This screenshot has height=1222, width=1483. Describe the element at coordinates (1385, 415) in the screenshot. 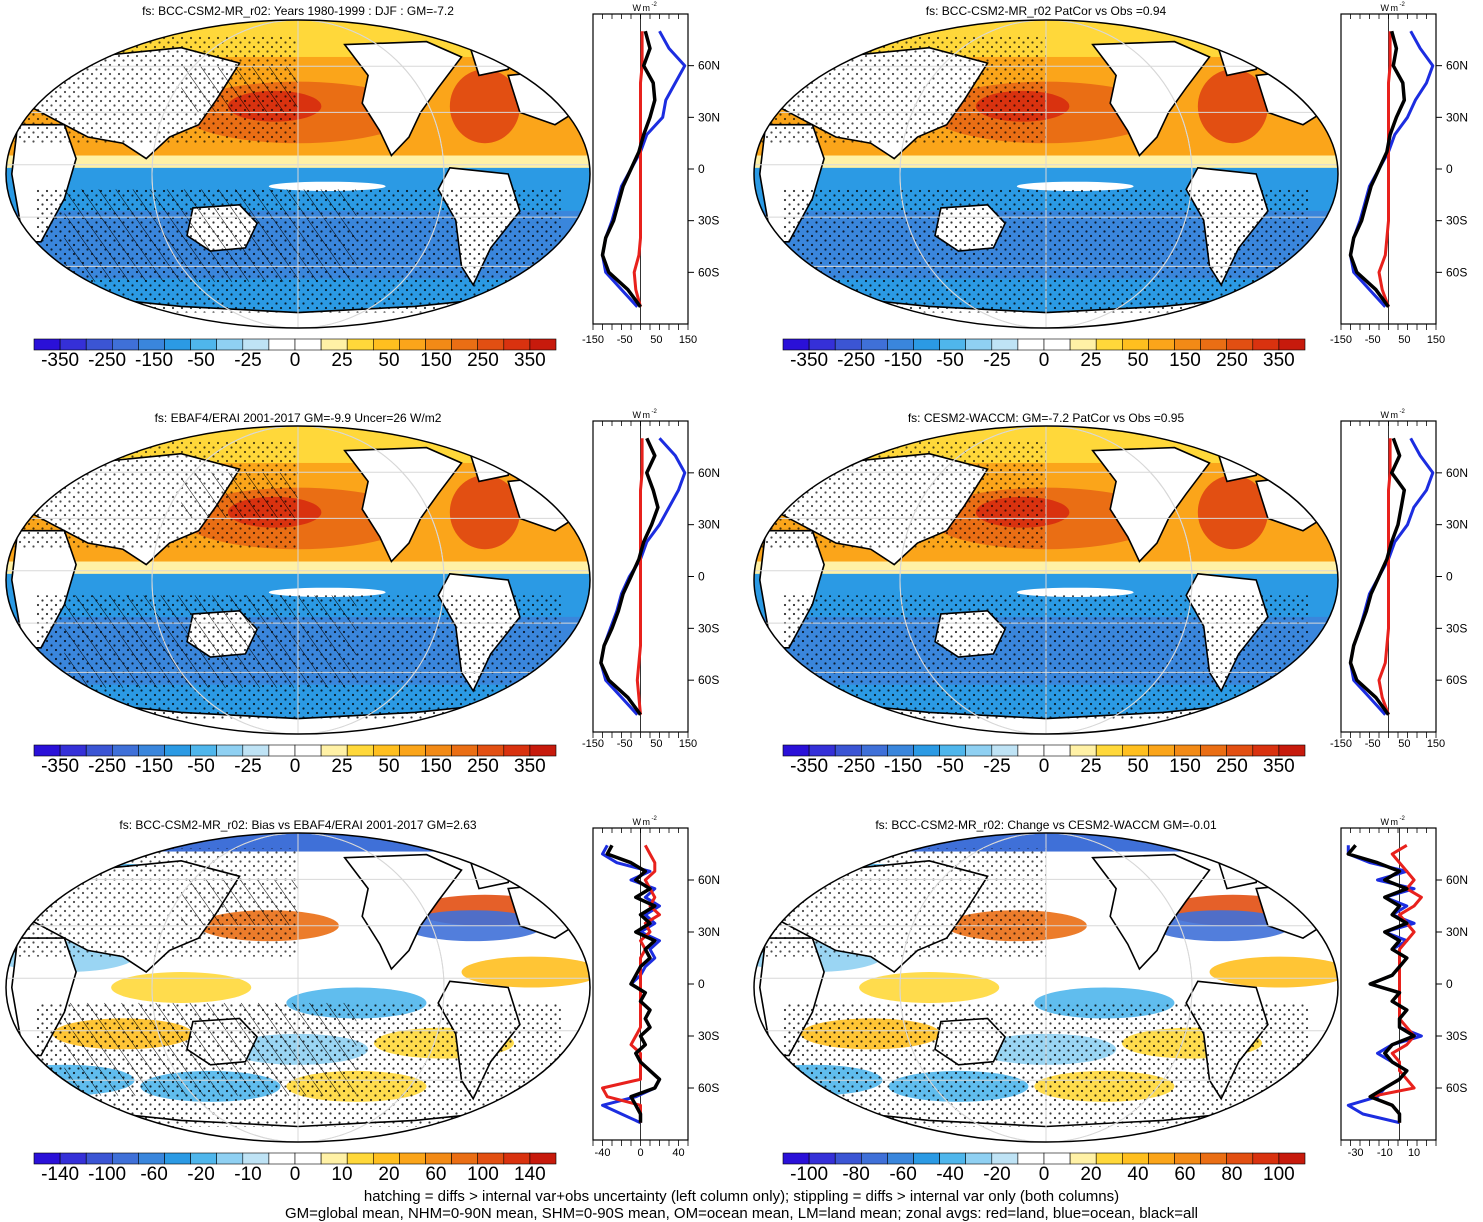

I see `zonal-unit-label: W` at that location.